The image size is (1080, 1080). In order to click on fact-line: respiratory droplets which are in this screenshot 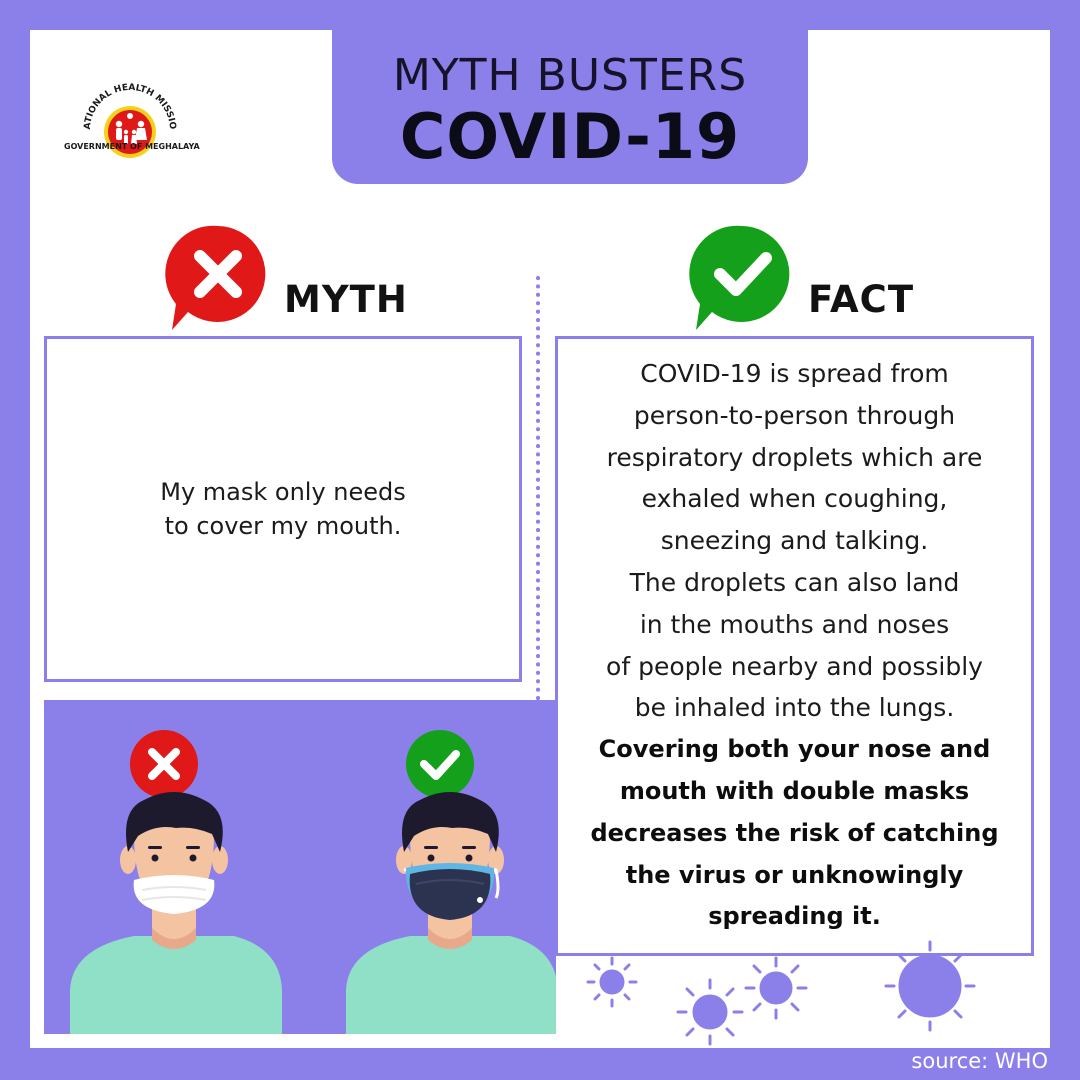, I will do `click(794, 457)`.